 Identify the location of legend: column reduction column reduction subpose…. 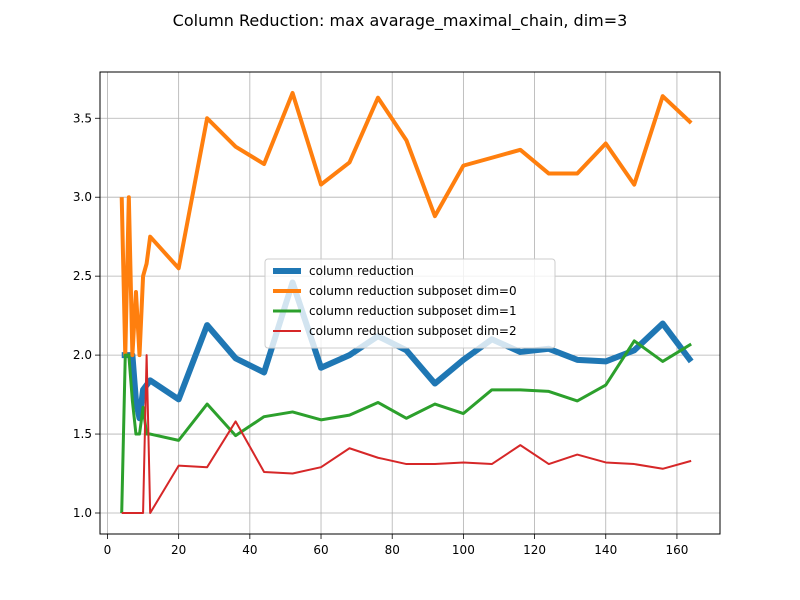
(410, 303).